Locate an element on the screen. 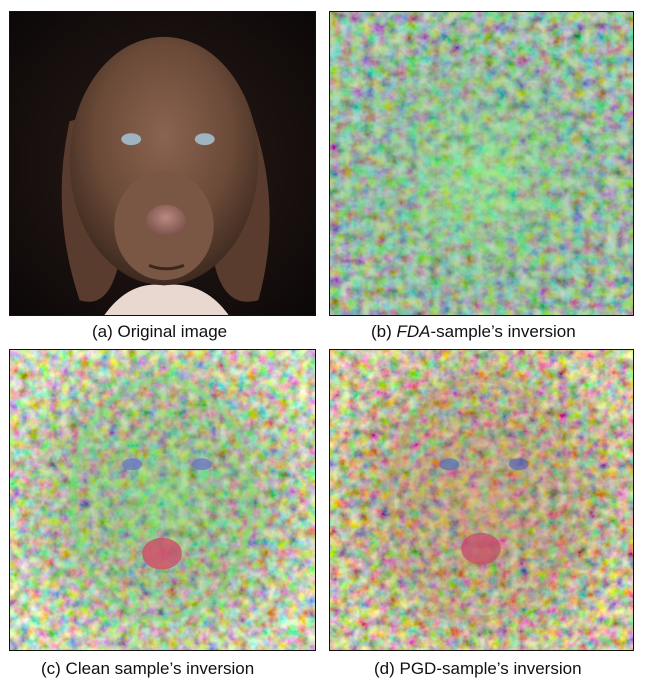 This screenshot has height=688, width=645. caption-a-text: (a) Original image is located at coordinates (160, 331).